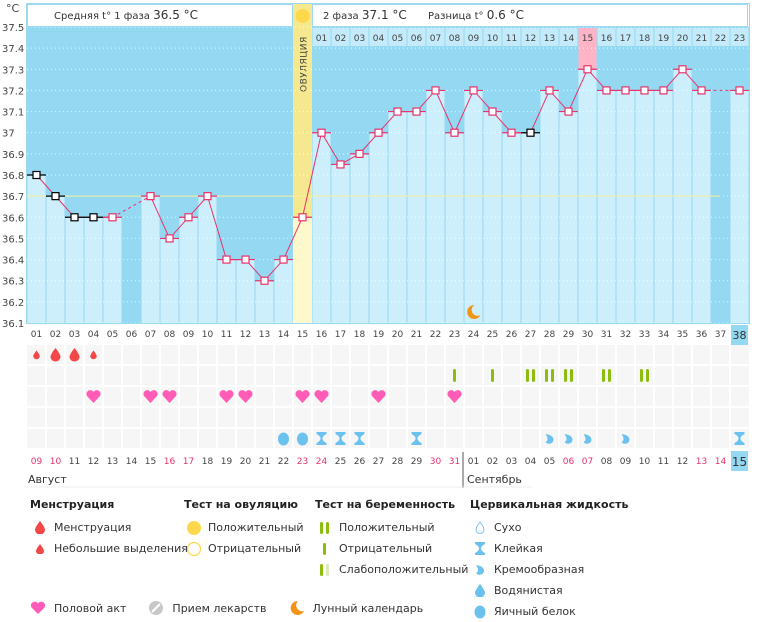 This screenshot has width=758, height=622. Describe the element at coordinates (284, 335) in the screenshot. I see `cycle-day-label: 14` at that location.